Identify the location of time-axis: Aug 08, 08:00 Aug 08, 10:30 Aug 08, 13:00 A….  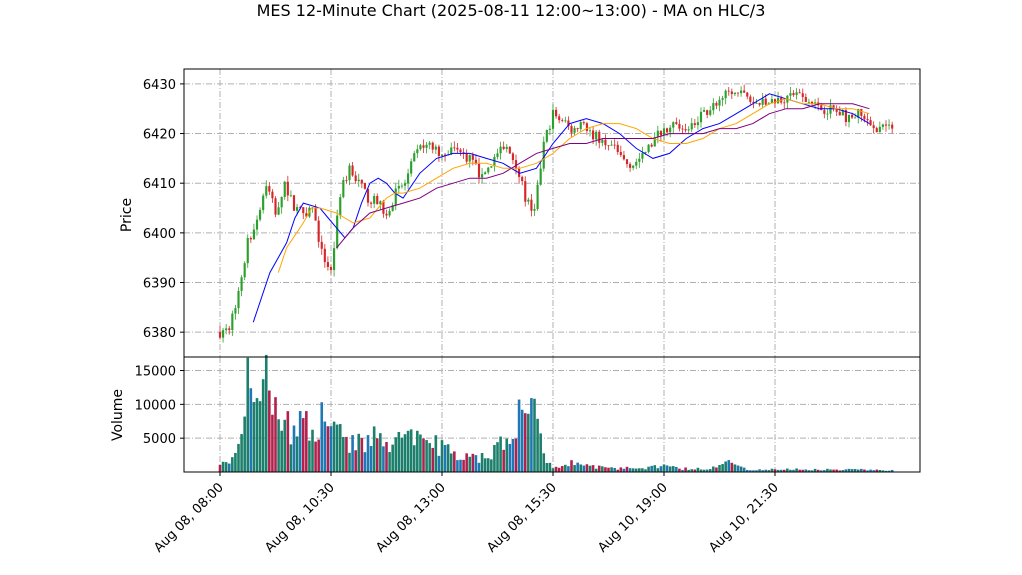
(466, 514).